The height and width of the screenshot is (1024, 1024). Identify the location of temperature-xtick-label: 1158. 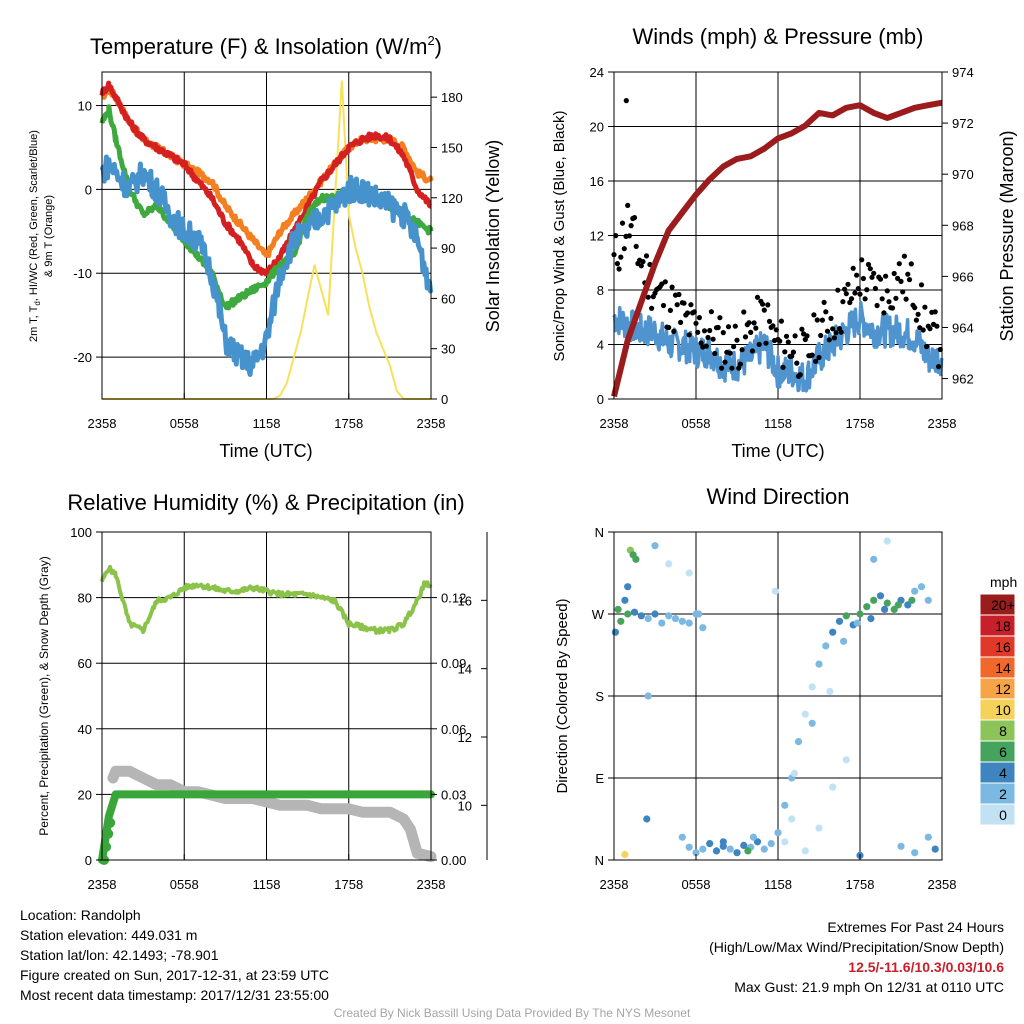
(267, 423).